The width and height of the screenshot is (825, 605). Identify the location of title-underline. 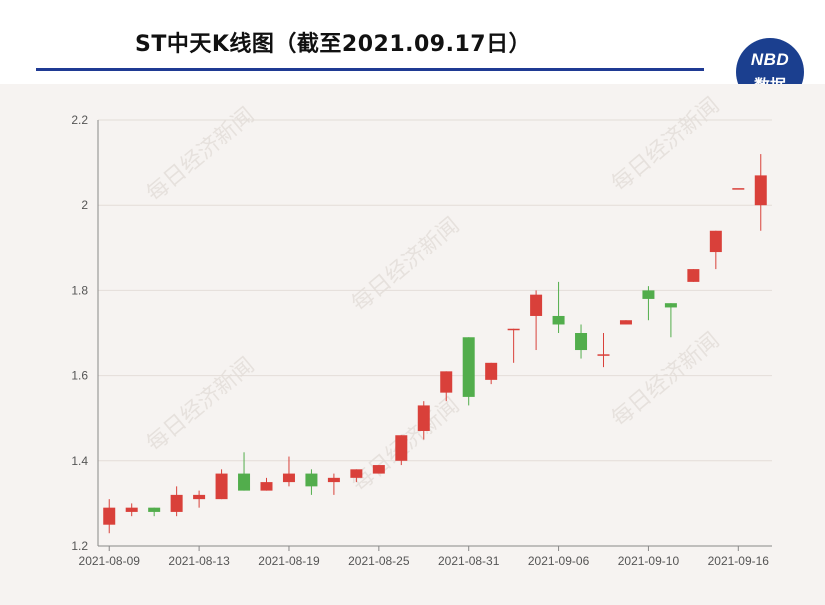
(370, 69).